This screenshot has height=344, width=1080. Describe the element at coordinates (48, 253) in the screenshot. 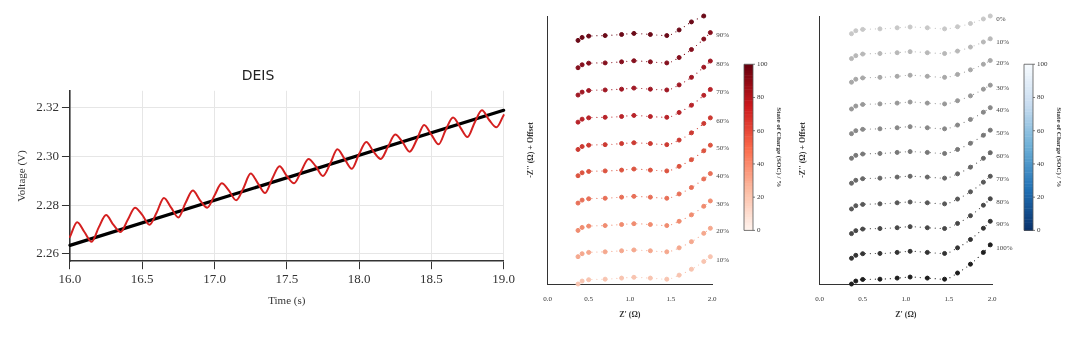

I see `y-tick-label: 2.26` at that location.